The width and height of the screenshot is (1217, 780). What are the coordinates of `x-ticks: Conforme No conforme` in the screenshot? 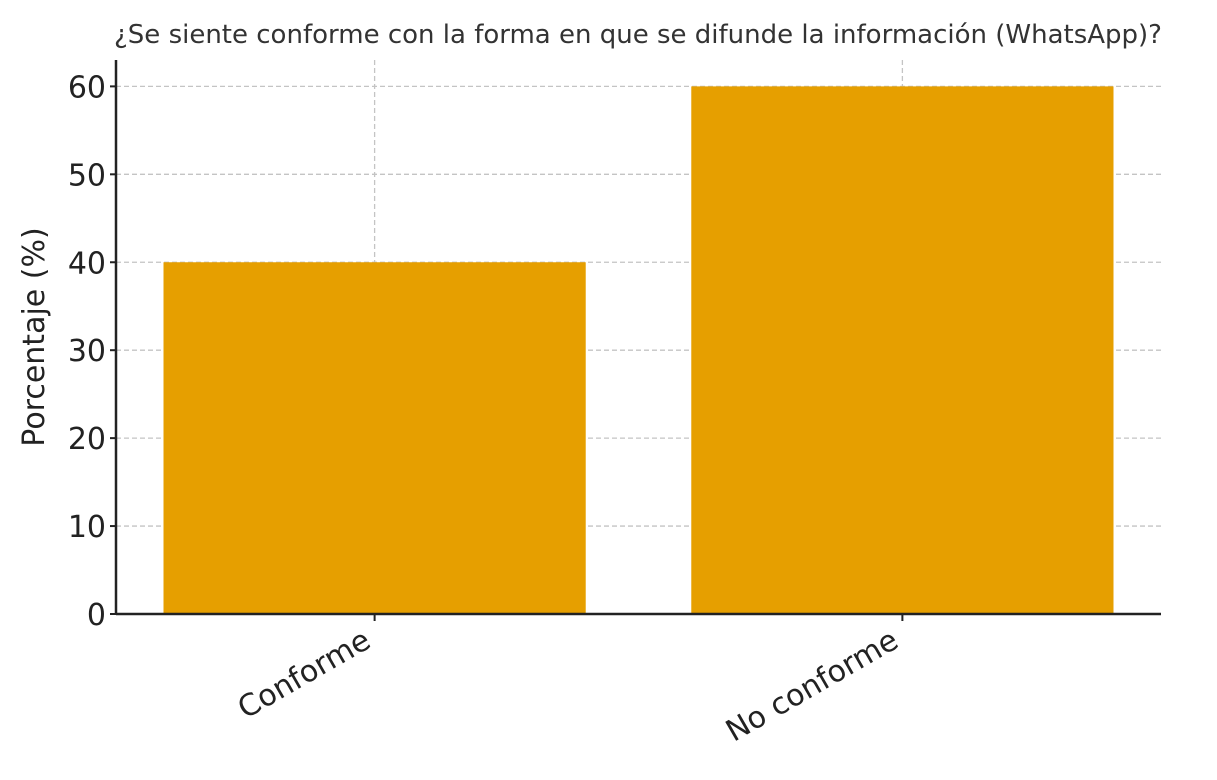 It's located at (568, 681).